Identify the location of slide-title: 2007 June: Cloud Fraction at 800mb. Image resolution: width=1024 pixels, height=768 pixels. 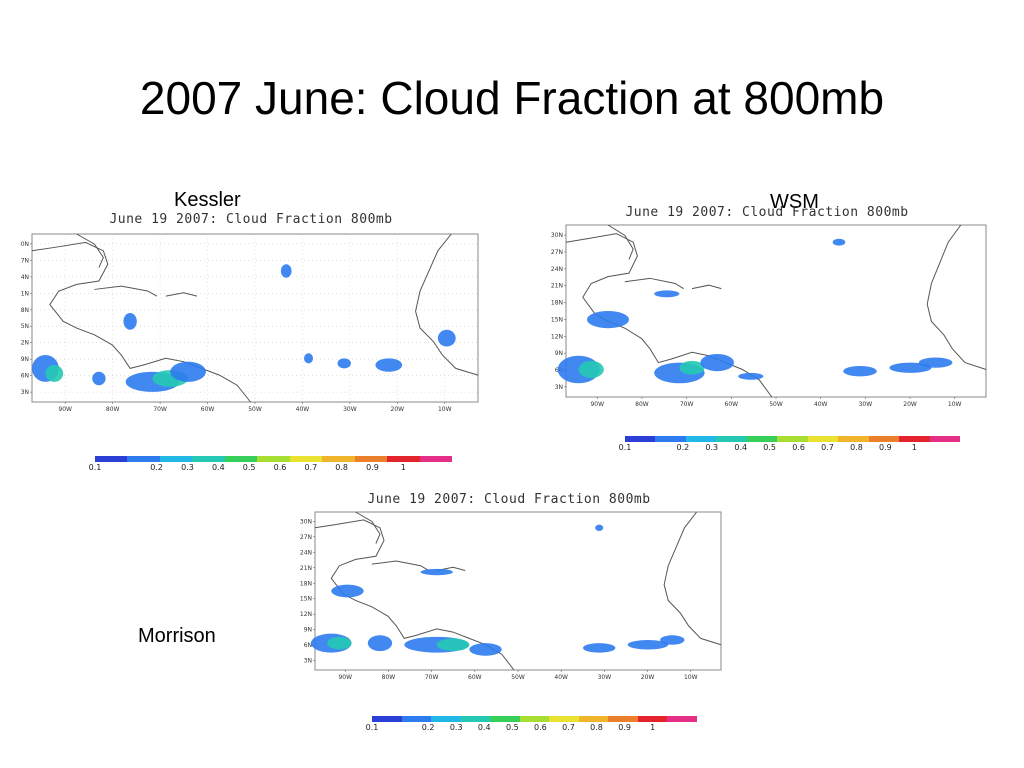
(512, 98).